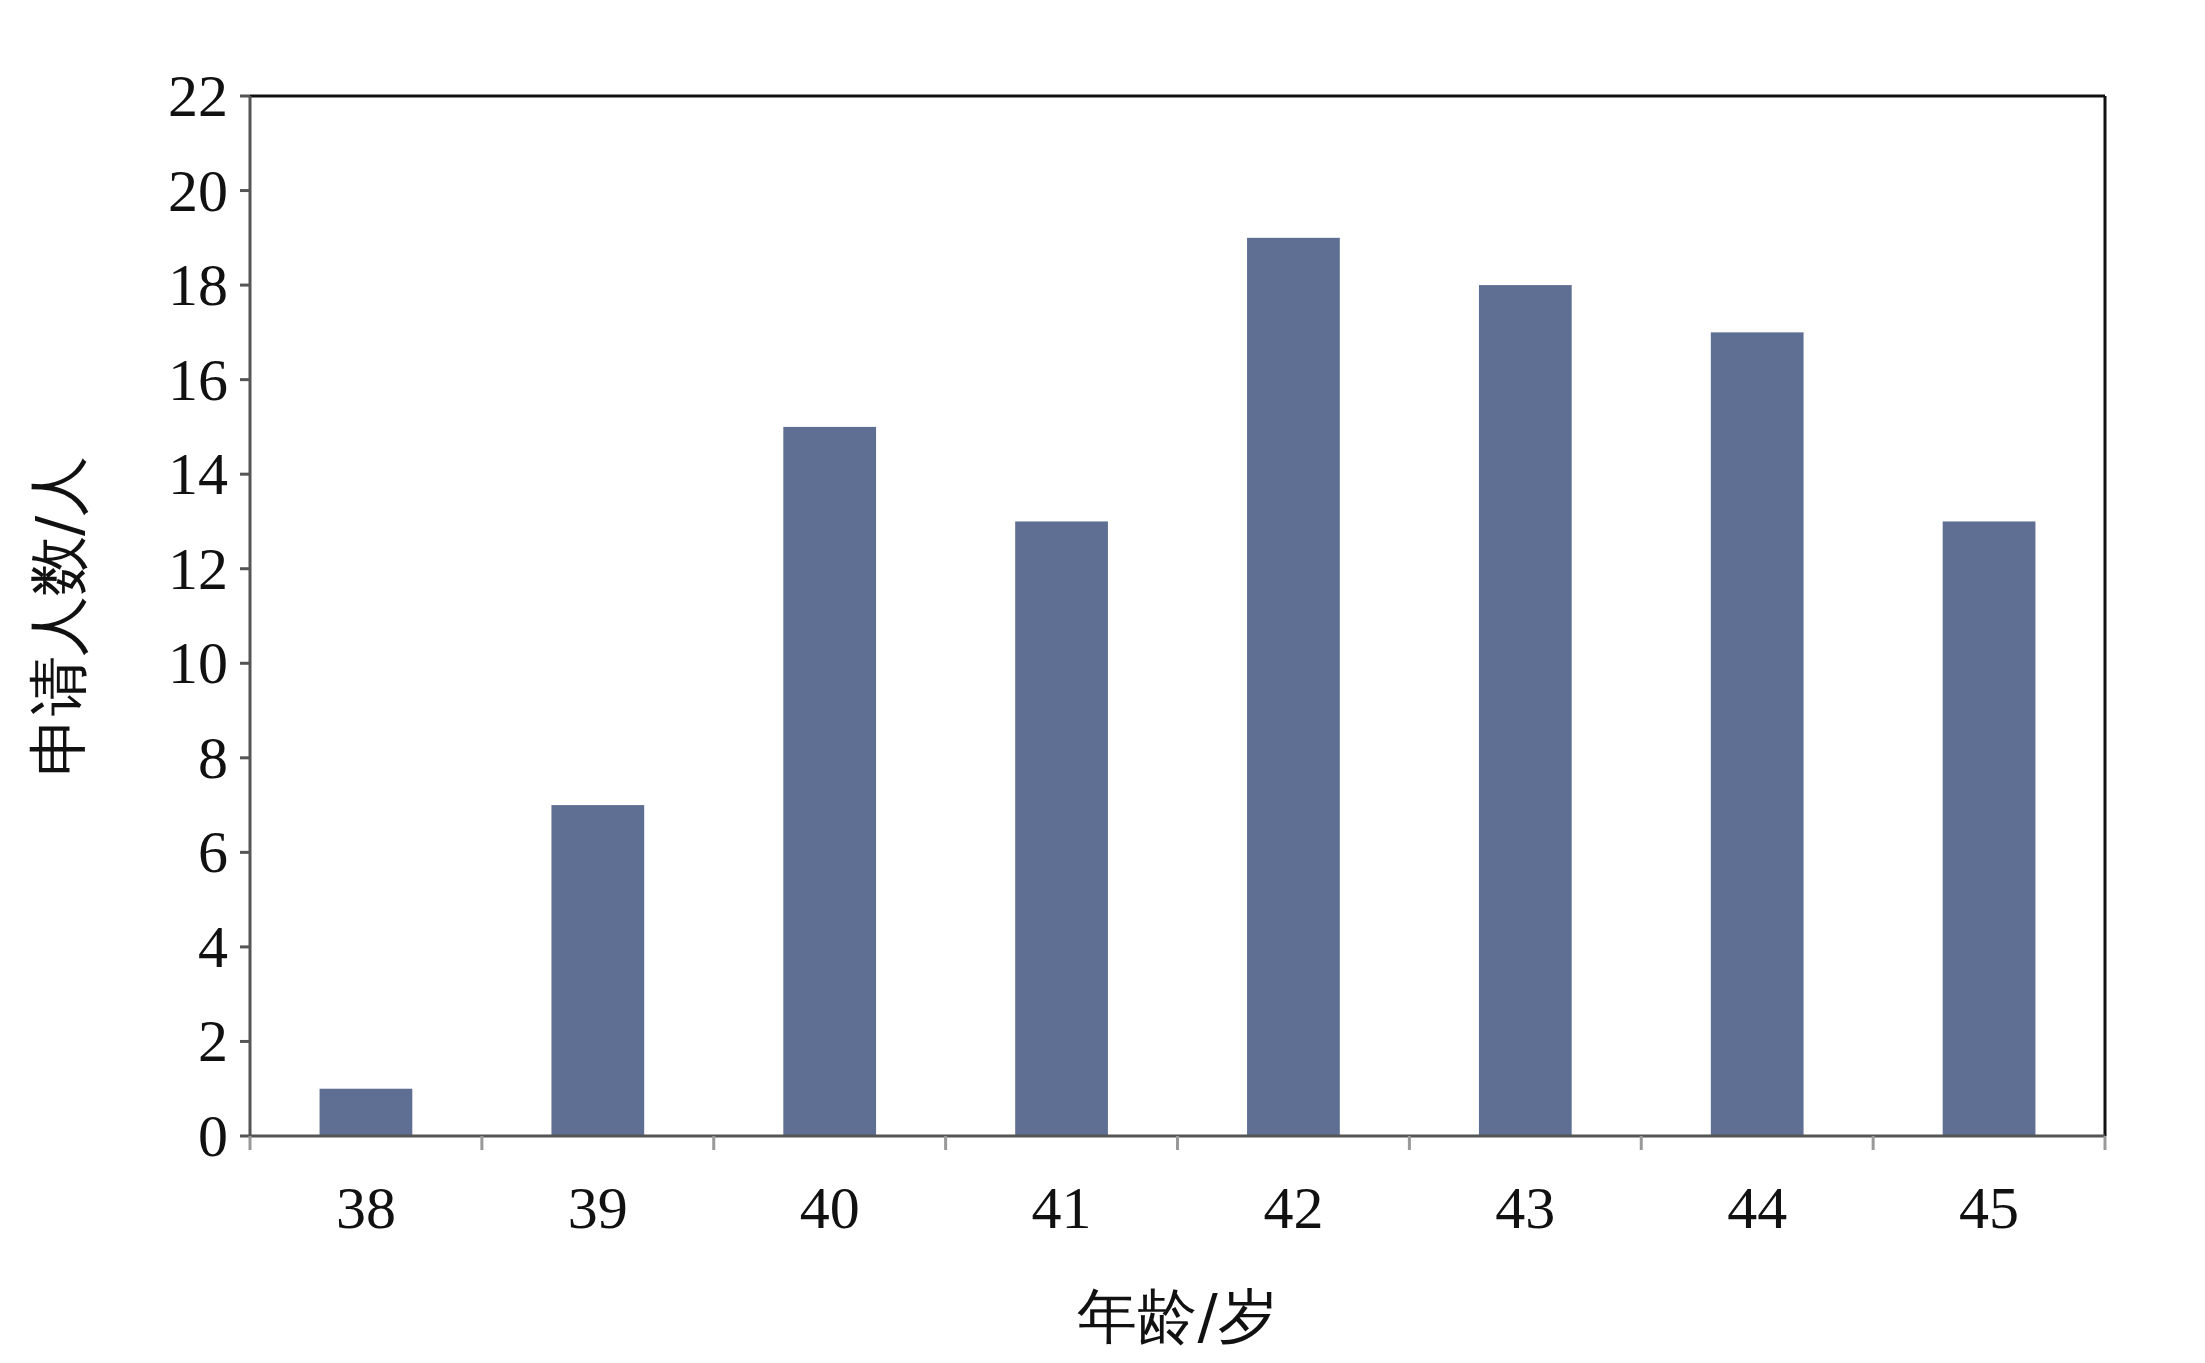 The height and width of the screenshot is (1363, 2205). Describe the element at coordinates (198, 190) in the screenshot. I see `y-tick-label: 20` at that location.